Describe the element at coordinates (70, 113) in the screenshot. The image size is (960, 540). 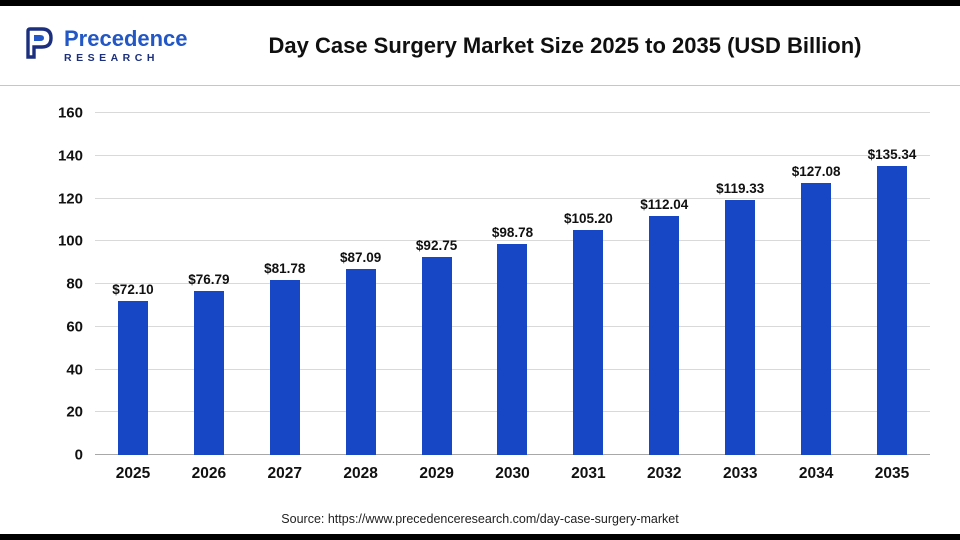
I see `y-axis-tick-label: 160` at that location.